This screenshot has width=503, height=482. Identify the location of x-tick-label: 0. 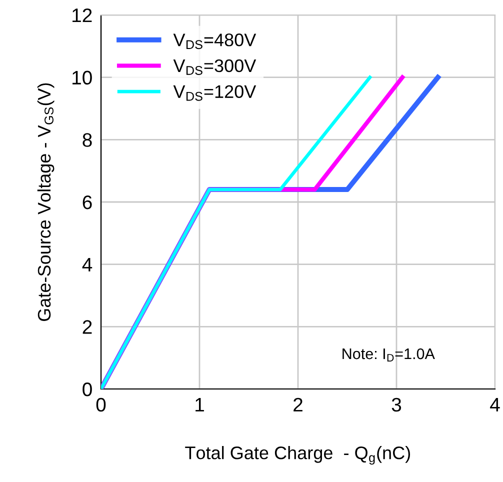
(101, 405).